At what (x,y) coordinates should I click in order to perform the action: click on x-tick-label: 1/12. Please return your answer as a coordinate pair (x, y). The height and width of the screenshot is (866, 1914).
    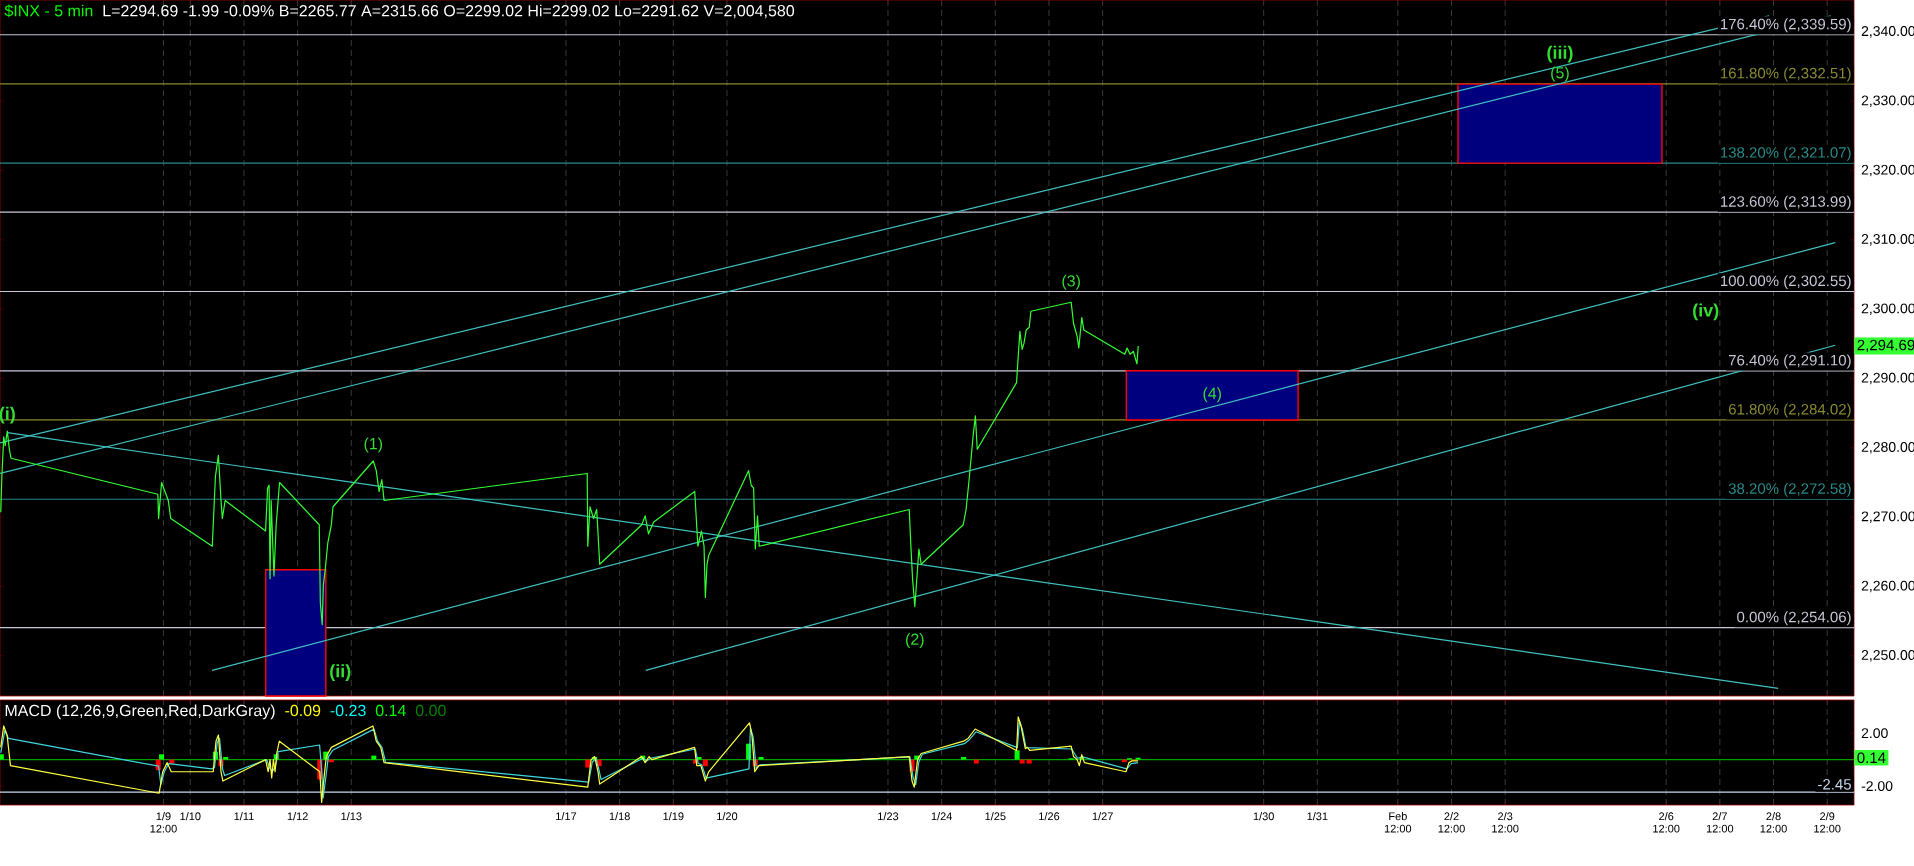
    Looking at the image, I should click on (297, 816).